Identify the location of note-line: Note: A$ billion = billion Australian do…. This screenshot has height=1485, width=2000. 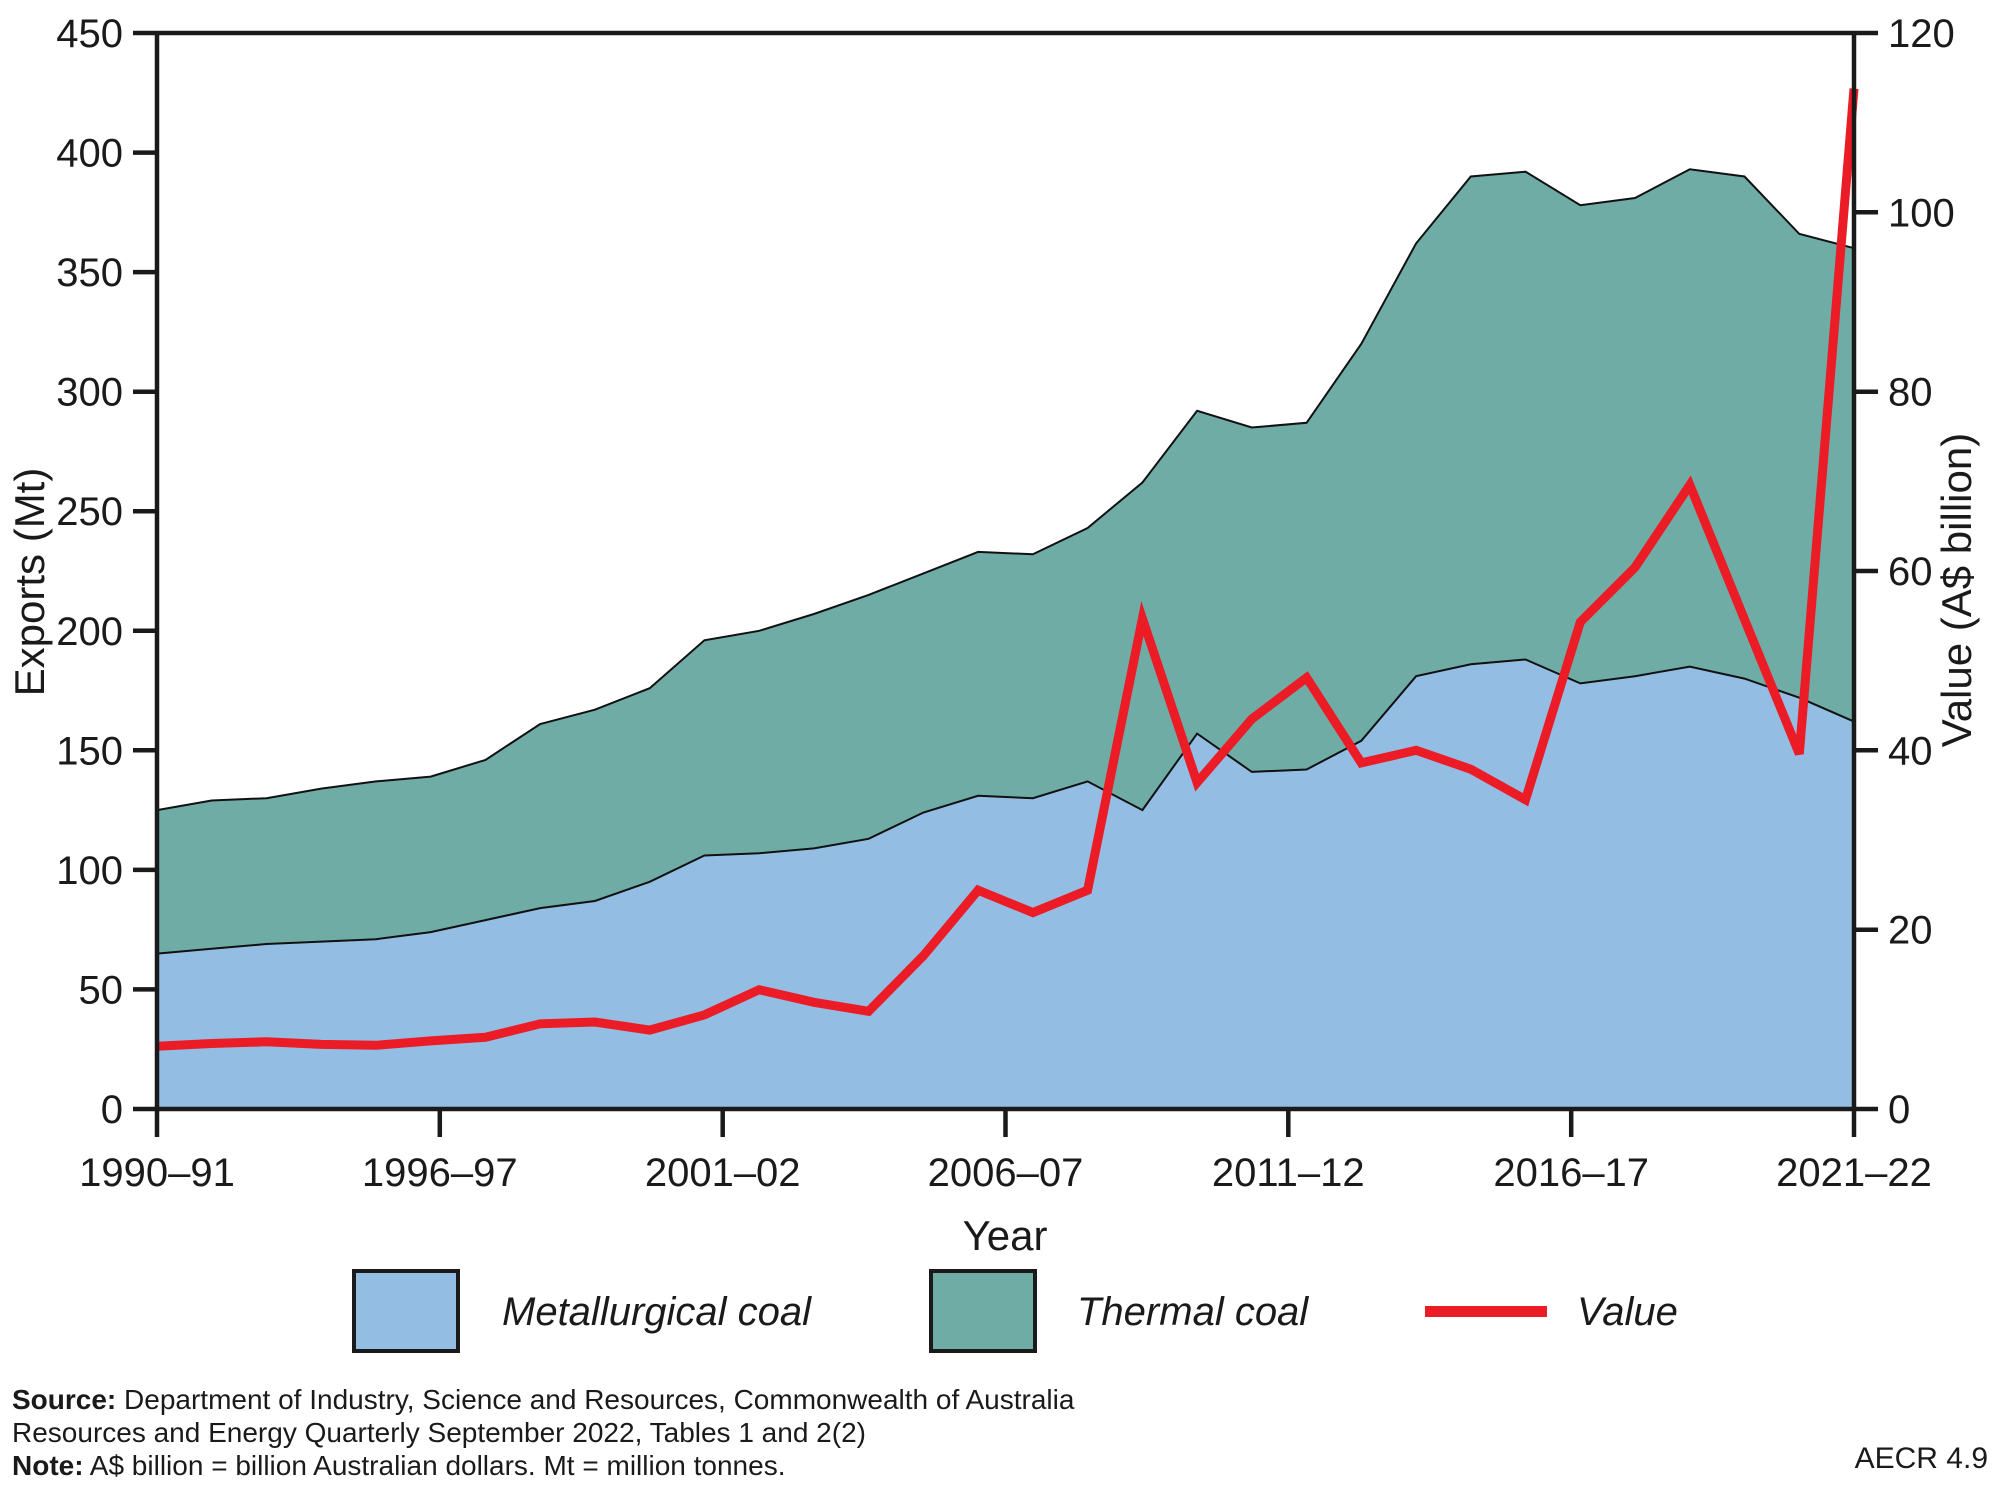
(543, 1465).